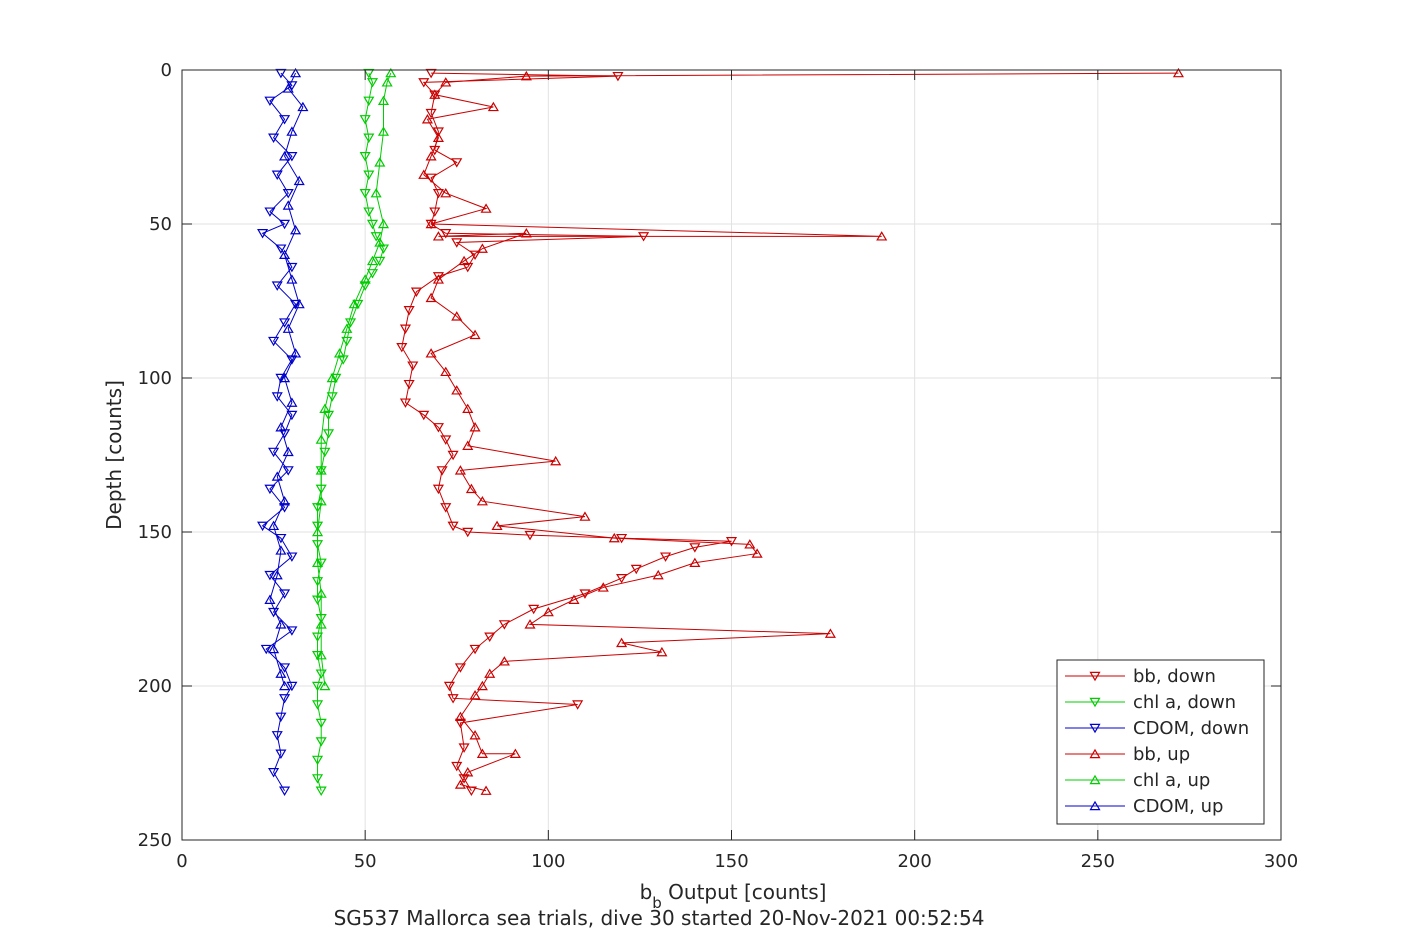  What do you see at coordinates (160, 224) in the screenshot?
I see `y-tick-label: 50` at bounding box center [160, 224].